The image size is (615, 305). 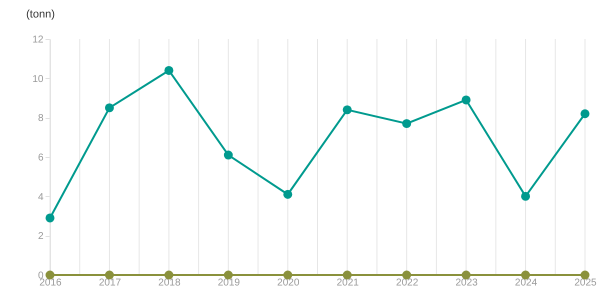 I want to click on x-tick-label: 2020, so click(x=288, y=283).